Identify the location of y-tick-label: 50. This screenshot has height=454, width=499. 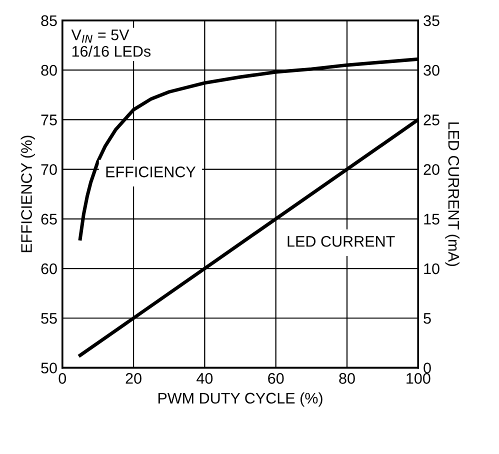
(49, 368).